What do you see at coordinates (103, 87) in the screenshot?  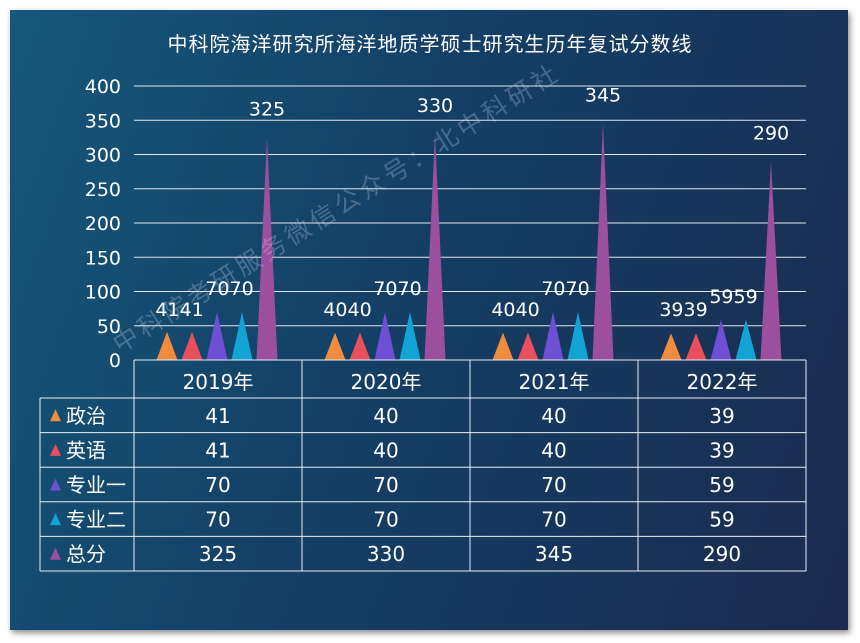 I see `y-tick-label: 400` at bounding box center [103, 87].